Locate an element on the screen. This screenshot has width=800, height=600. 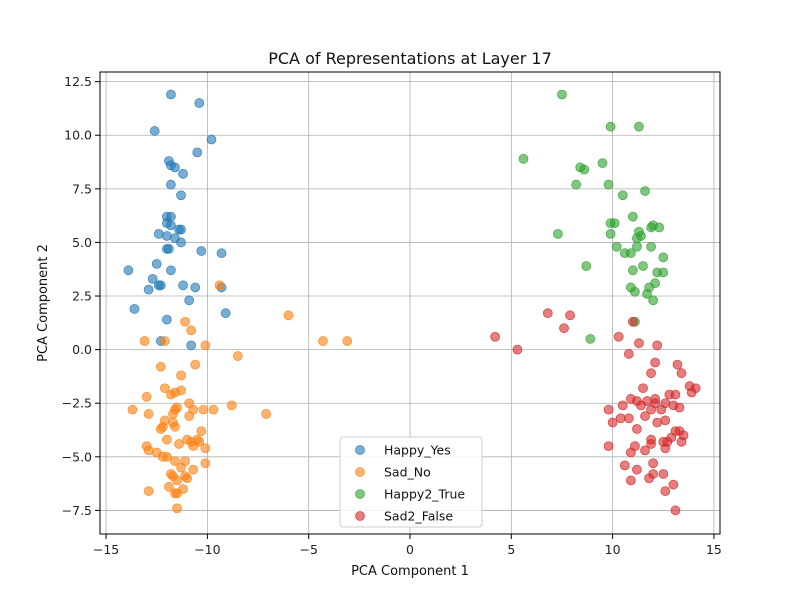
series-sad2_false is located at coordinates (595, 412).